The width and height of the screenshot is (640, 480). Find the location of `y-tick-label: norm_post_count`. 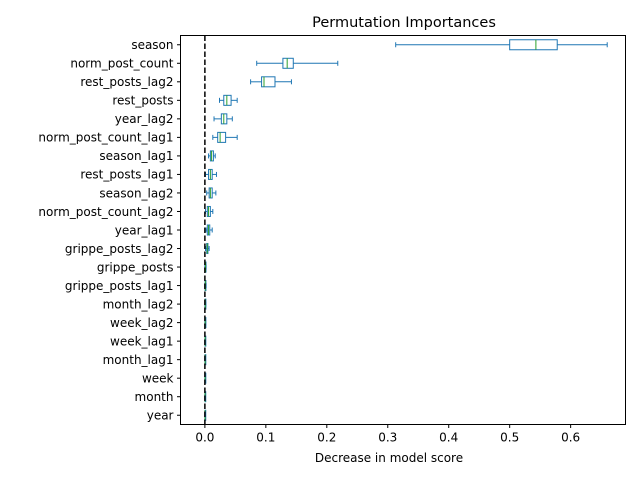

y-tick-label: norm_post_count is located at coordinates (121, 64).